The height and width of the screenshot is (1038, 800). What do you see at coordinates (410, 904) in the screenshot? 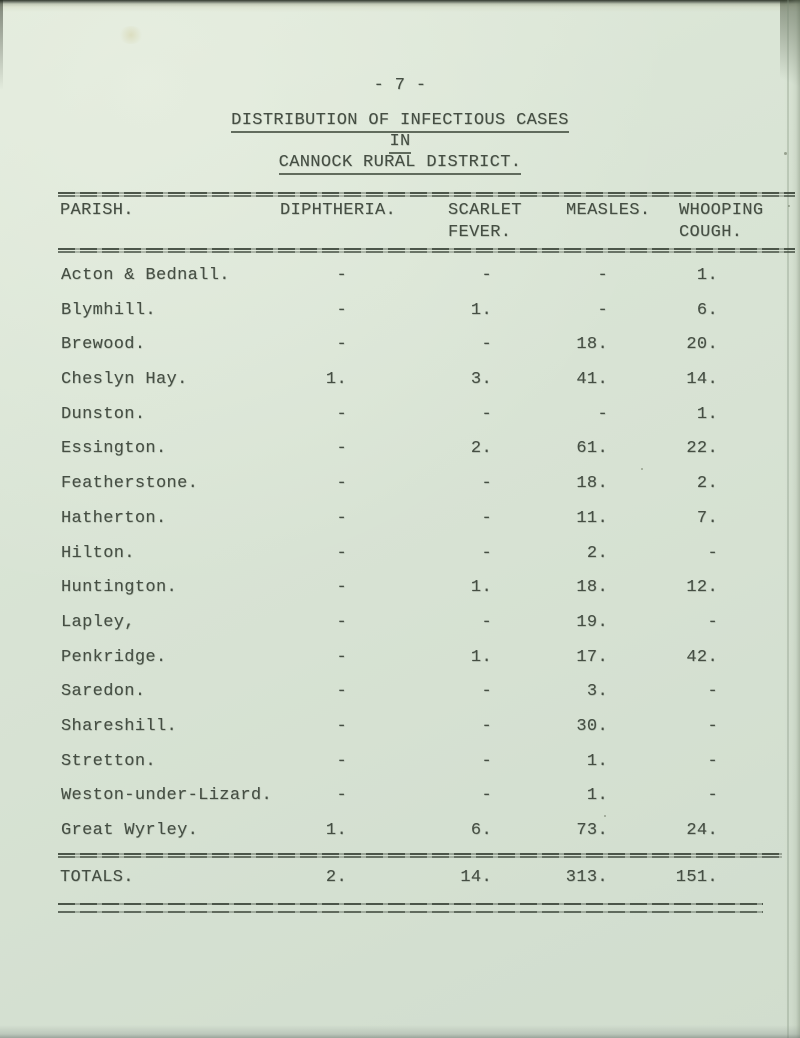
I see `table-bottom-rule` at bounding box center [410, 904].